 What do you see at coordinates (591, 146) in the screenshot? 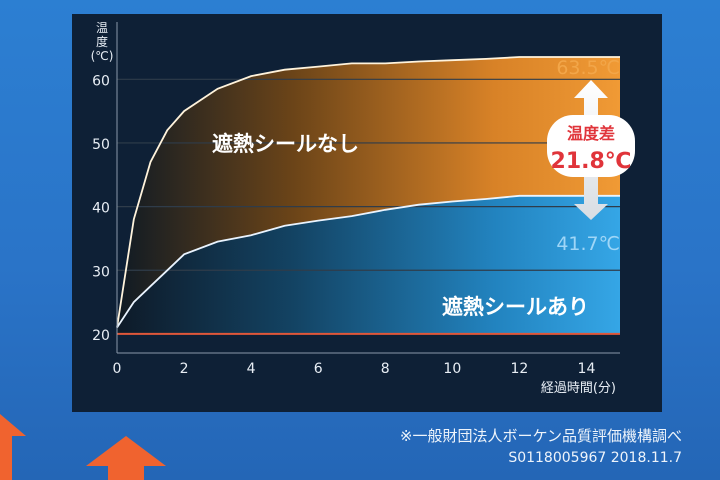
I see `difference-bubble` at bounding box center [591, 146].